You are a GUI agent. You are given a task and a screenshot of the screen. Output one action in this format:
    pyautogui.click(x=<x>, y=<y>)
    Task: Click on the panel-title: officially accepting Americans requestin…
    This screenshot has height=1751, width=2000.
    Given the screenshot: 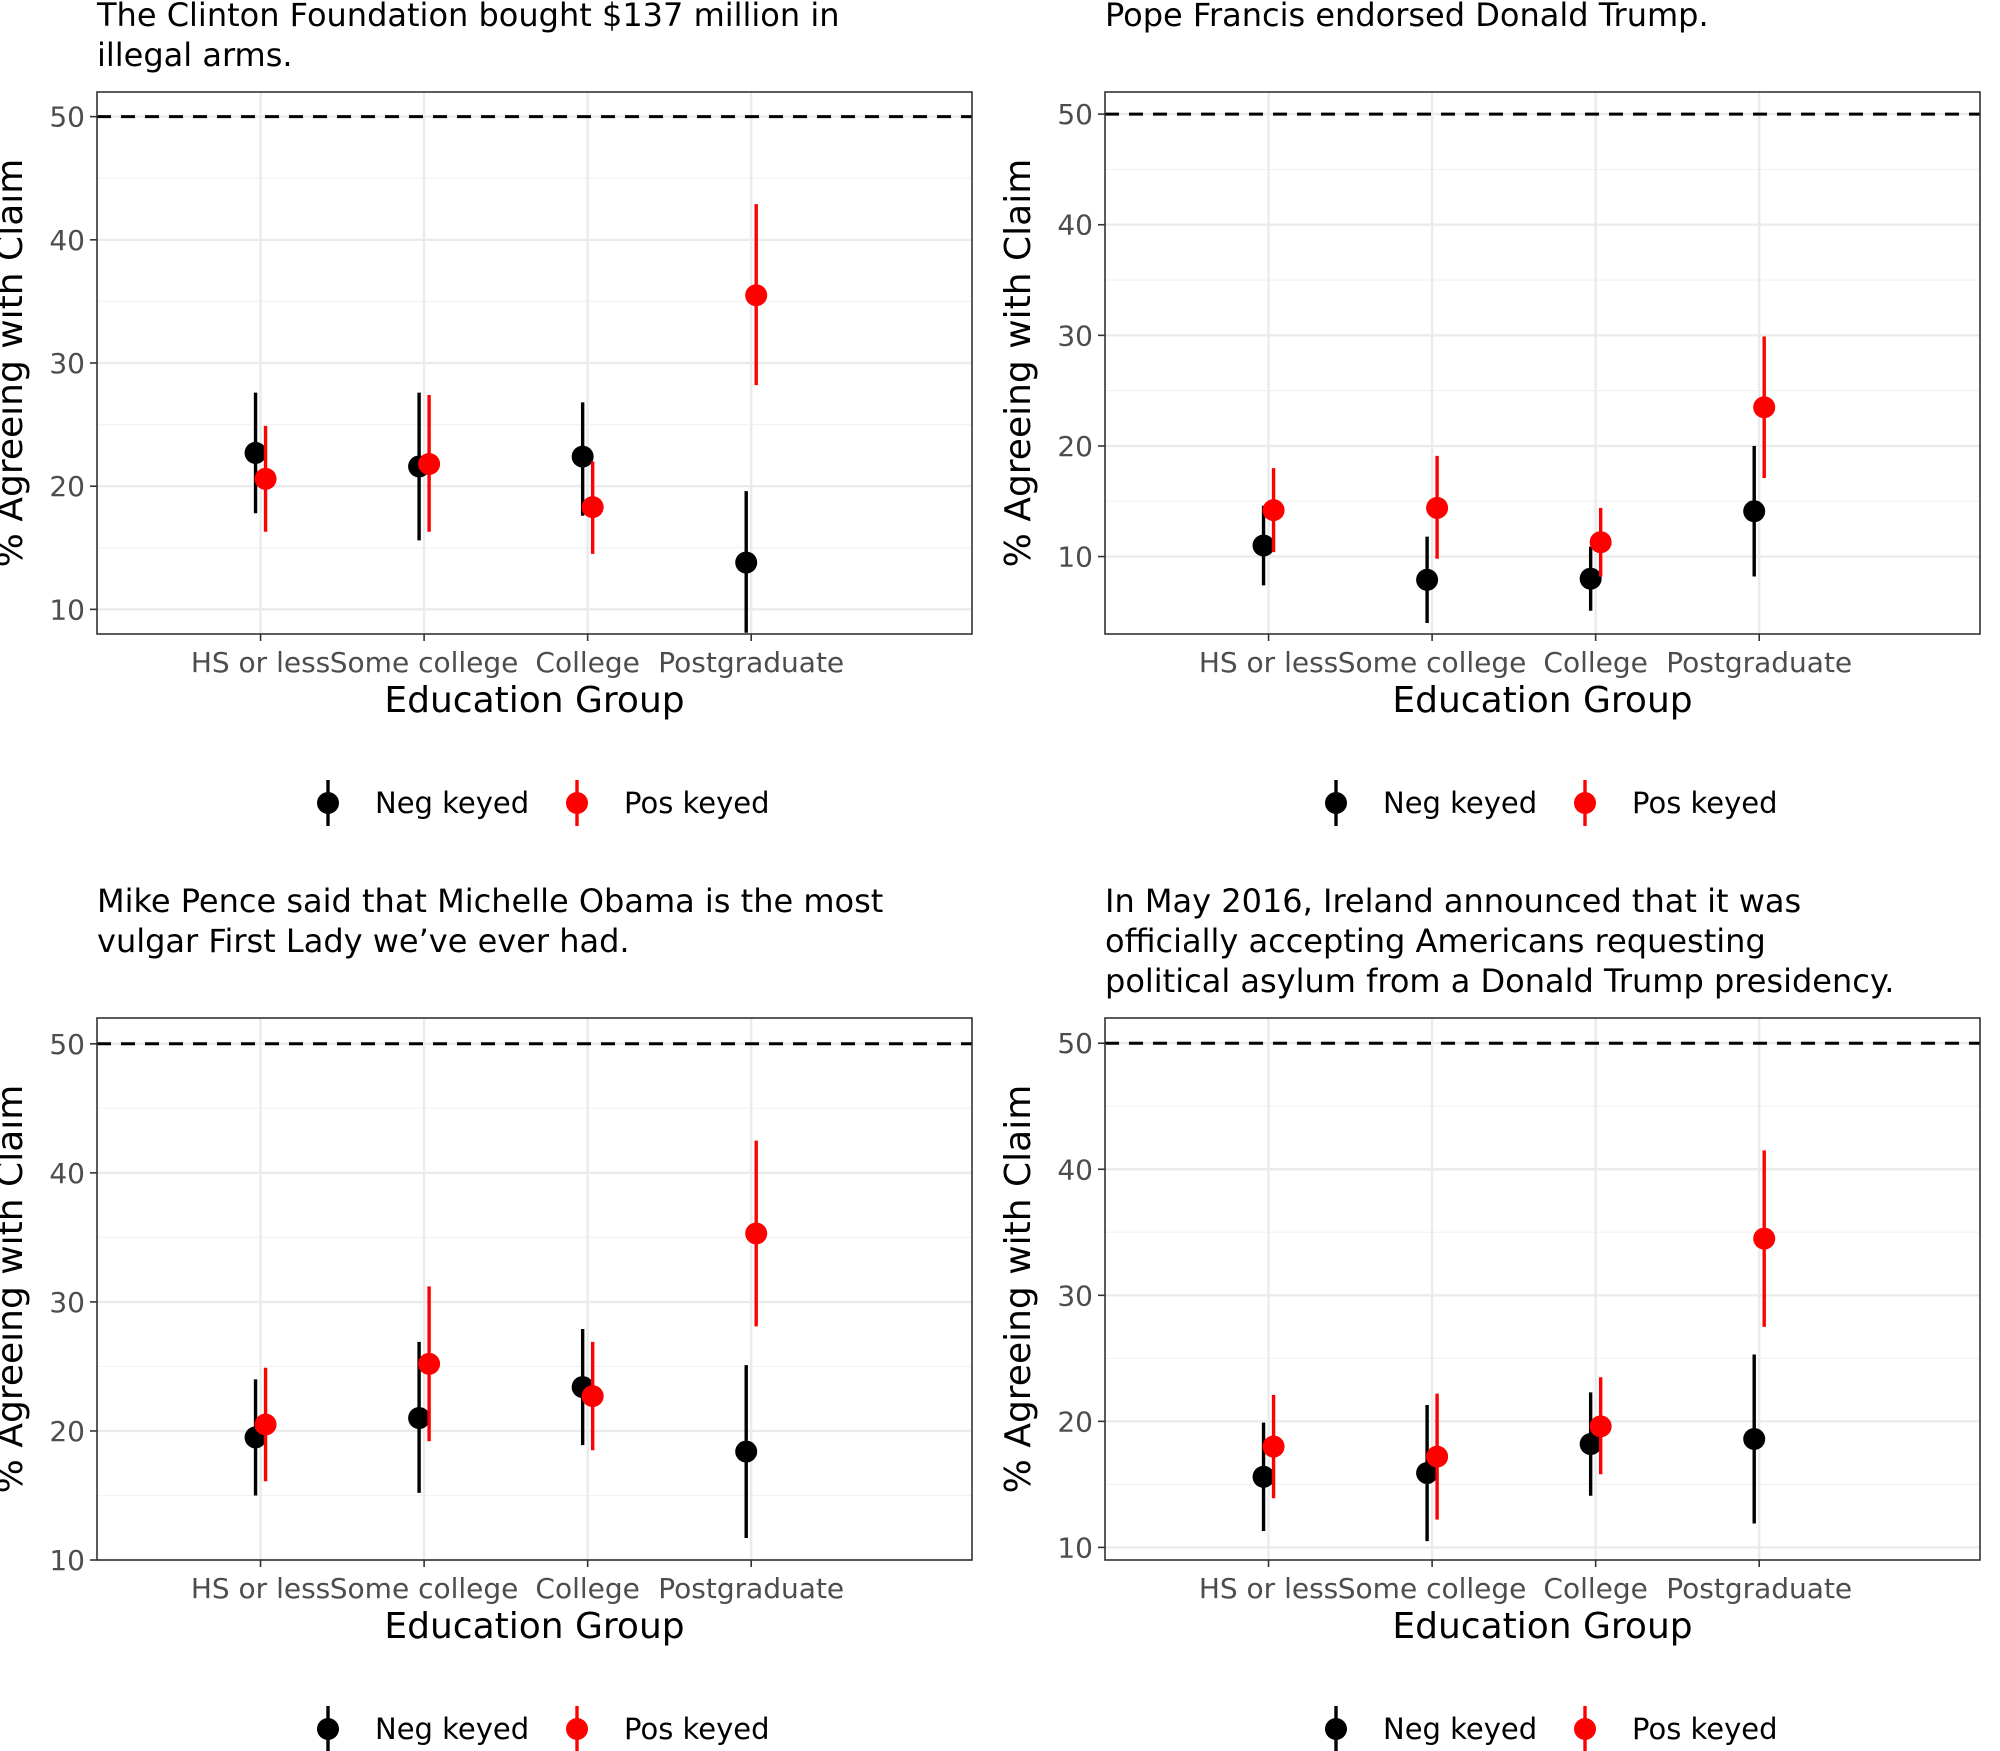 What is the action you would take?
    pyautogui.click(x=1435, y=941)
    